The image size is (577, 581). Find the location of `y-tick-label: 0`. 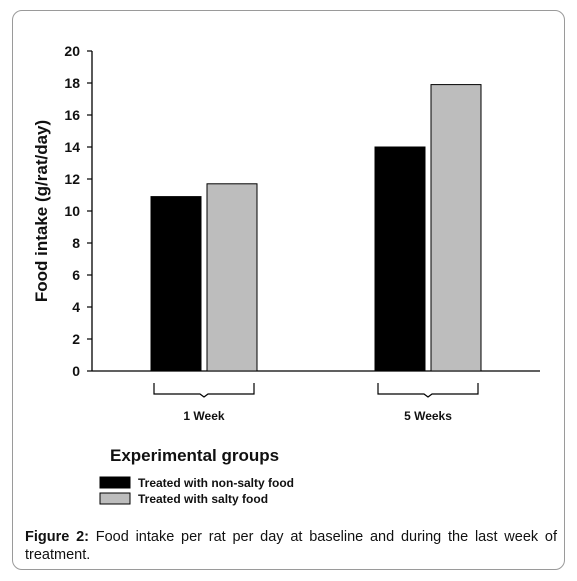

y-tick-label: 0 is located at coordinates (76, 371).